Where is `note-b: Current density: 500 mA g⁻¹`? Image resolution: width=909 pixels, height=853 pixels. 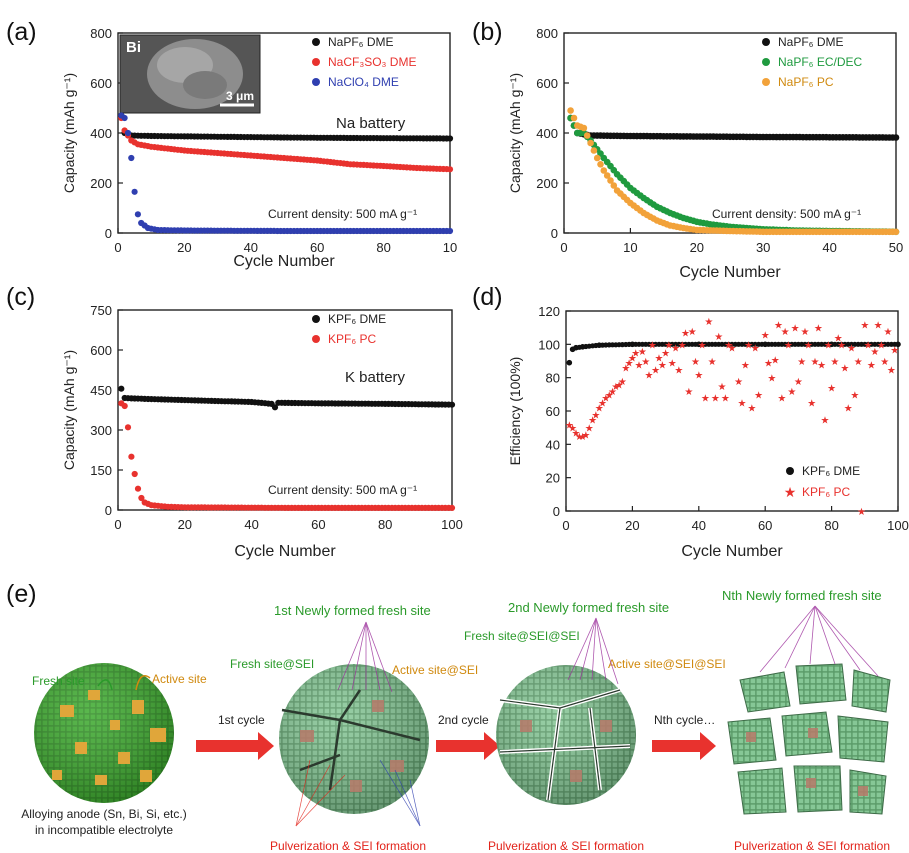
note-b: Current density: 500 mA g⁻¹ is located at coordinates (786, 214).